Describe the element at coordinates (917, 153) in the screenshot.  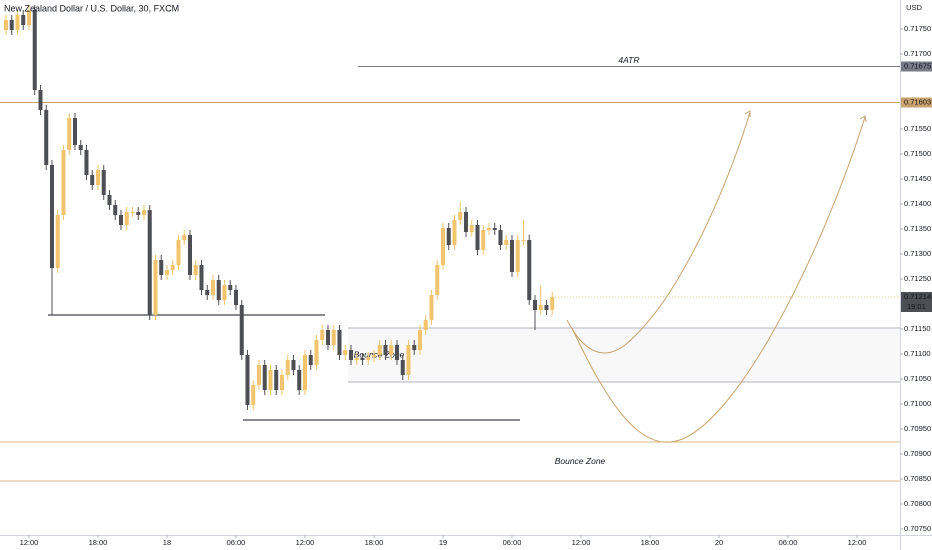
I see `y-tick-label: 0.71500` at that location.